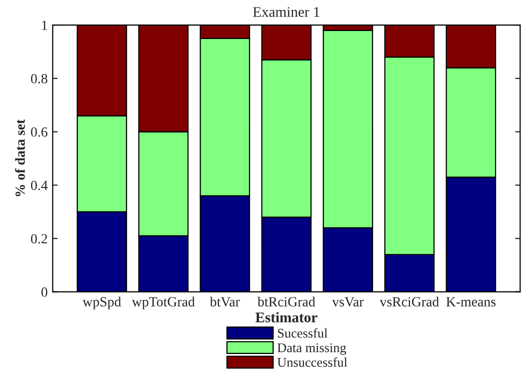  What do you see at coordinates (39, 239) in the screenshot?
I see `y-tick-label: 0.2` at bounding box center [39, 239].